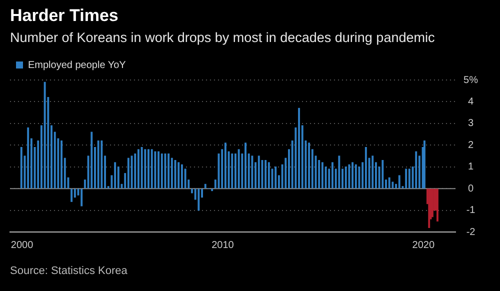 The image size is (500, 291). What do you see at coordinates (471, 188) in the screenshot?
I see `y-tick-label: 0` at bounding box center [471, 188].